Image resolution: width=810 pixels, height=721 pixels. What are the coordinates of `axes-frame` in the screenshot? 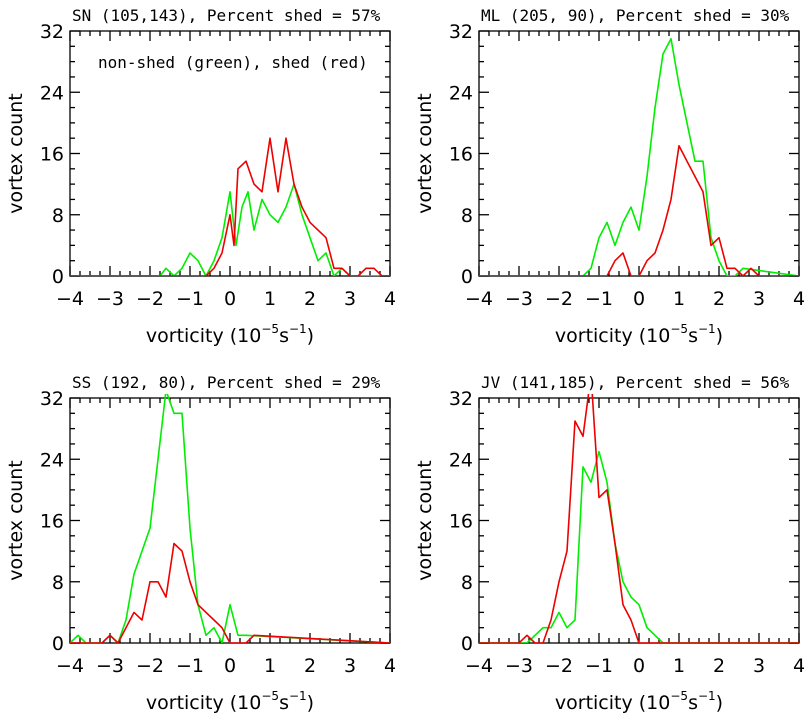 It's located at (639, 153).